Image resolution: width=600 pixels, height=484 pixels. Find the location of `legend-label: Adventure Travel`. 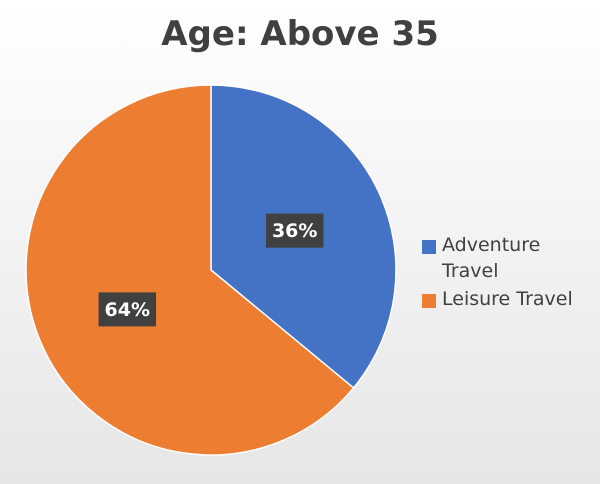

legend-label: Adventure Travel is located at coordinates (491, 258).